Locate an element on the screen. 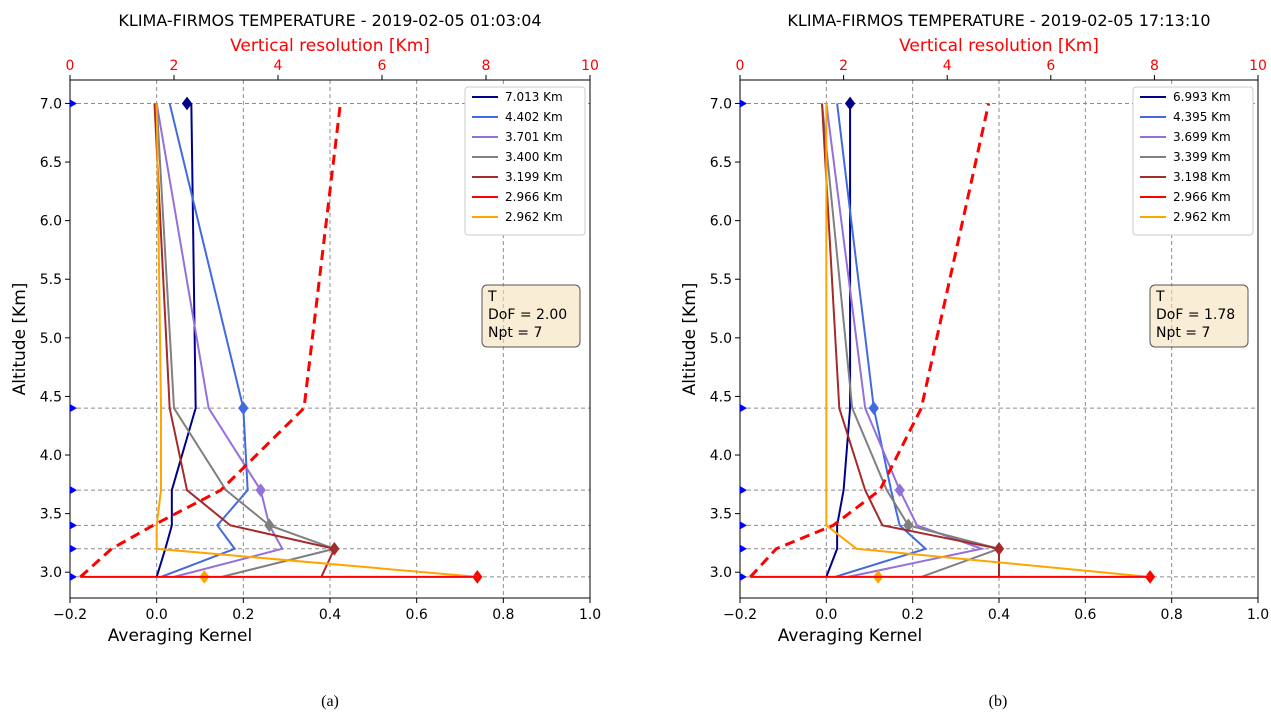 The width and height of the screenshot is (1271, 717). info-text: T is located at coordinates (492, 297).